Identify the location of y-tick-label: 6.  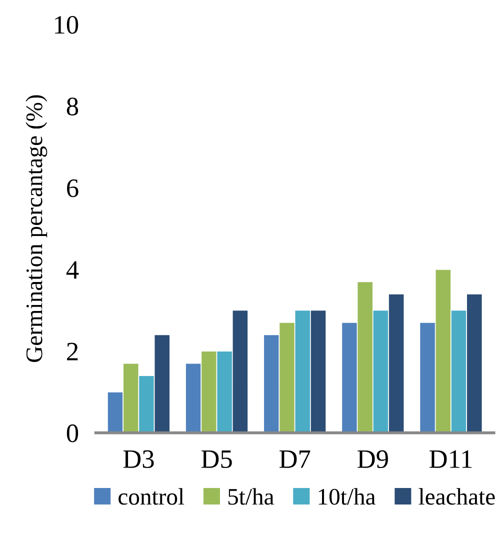
(72, 188).